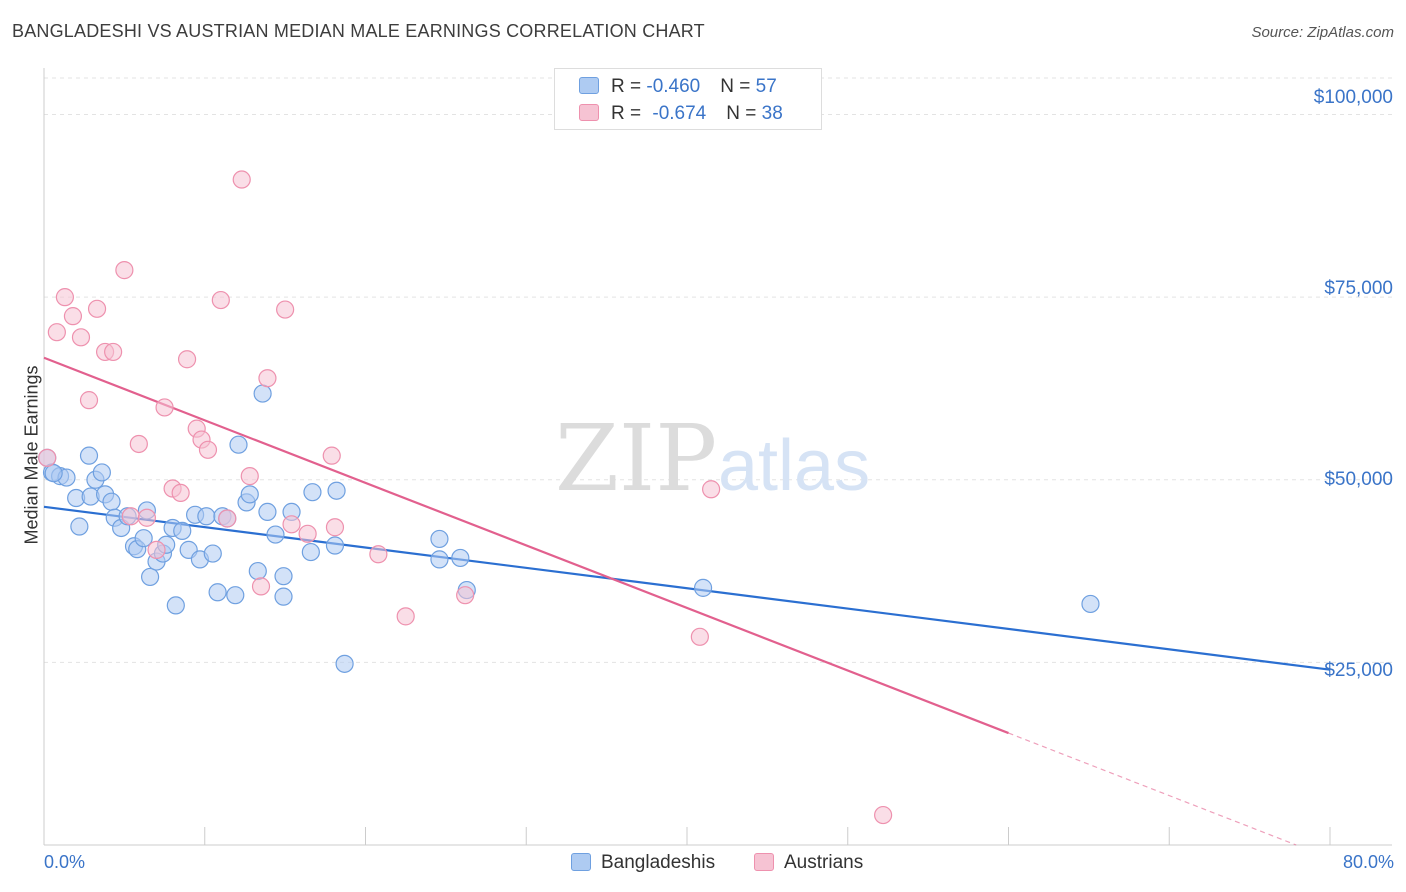  I want to click on y-tick-label-100000: $100,000, so click(1353, 97).